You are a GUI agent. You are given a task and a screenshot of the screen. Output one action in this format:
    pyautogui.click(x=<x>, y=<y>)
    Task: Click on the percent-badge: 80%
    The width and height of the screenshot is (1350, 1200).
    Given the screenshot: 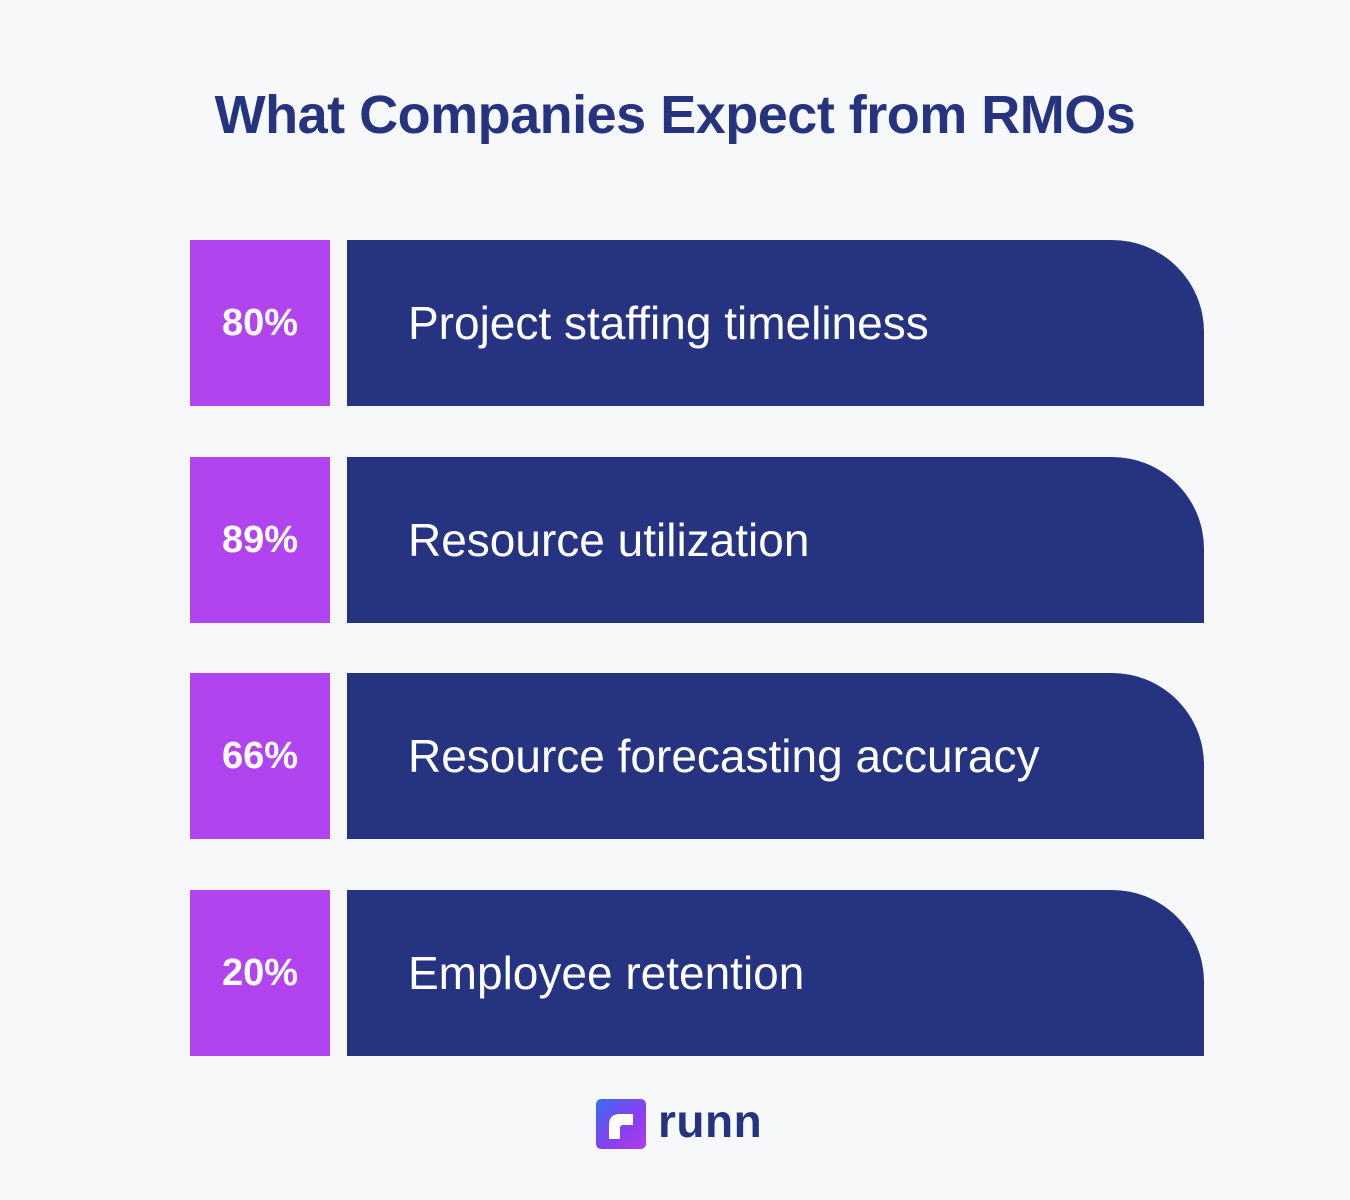 What is the action you would take?
    pyautogui.click(x=260, y=323)
    